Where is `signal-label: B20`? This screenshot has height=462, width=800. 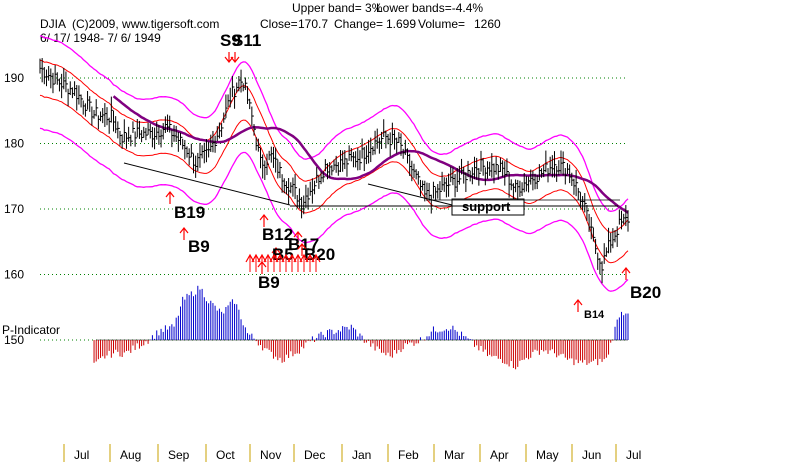
signal-label: B20 is located at coordinates (645, 292).